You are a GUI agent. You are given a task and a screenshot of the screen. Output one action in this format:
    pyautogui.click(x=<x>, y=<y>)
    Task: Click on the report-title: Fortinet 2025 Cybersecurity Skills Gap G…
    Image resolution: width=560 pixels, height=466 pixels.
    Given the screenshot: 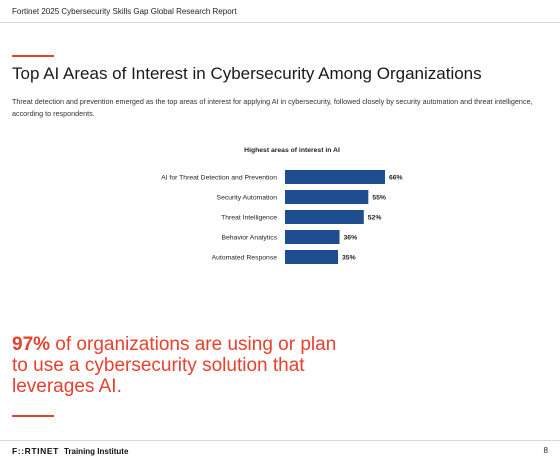 What is the action you would take?
    pyautogui.click(x=124, y=11)
    